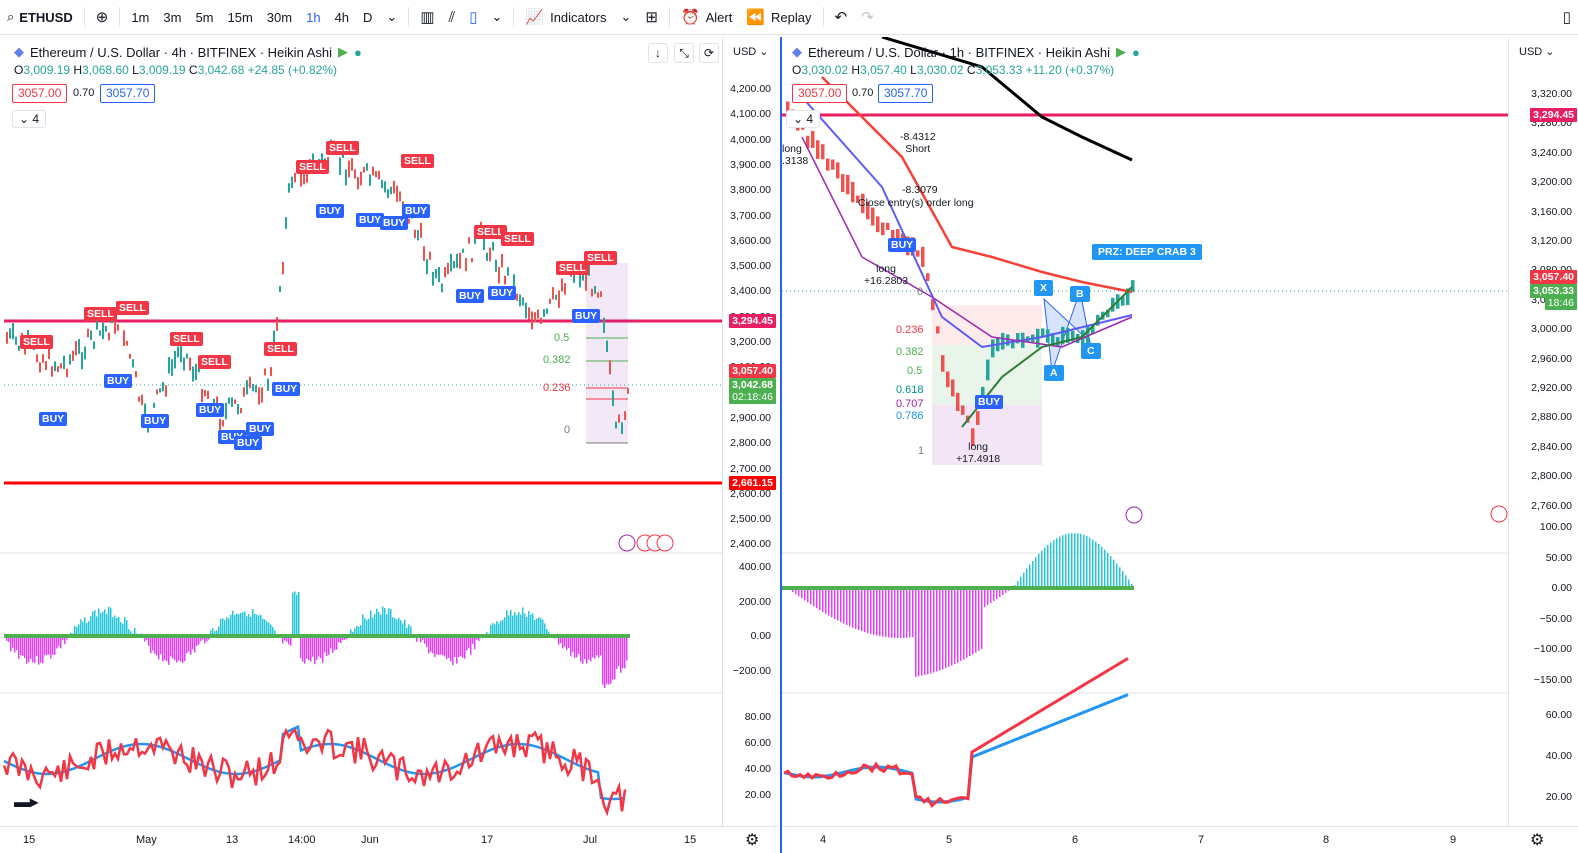 The image size is (1578, 853). What do you see at coordinates (709, 53) in the screenshot?
I see `settings-chart-button: ⟳` at bounding box center [709, 53].